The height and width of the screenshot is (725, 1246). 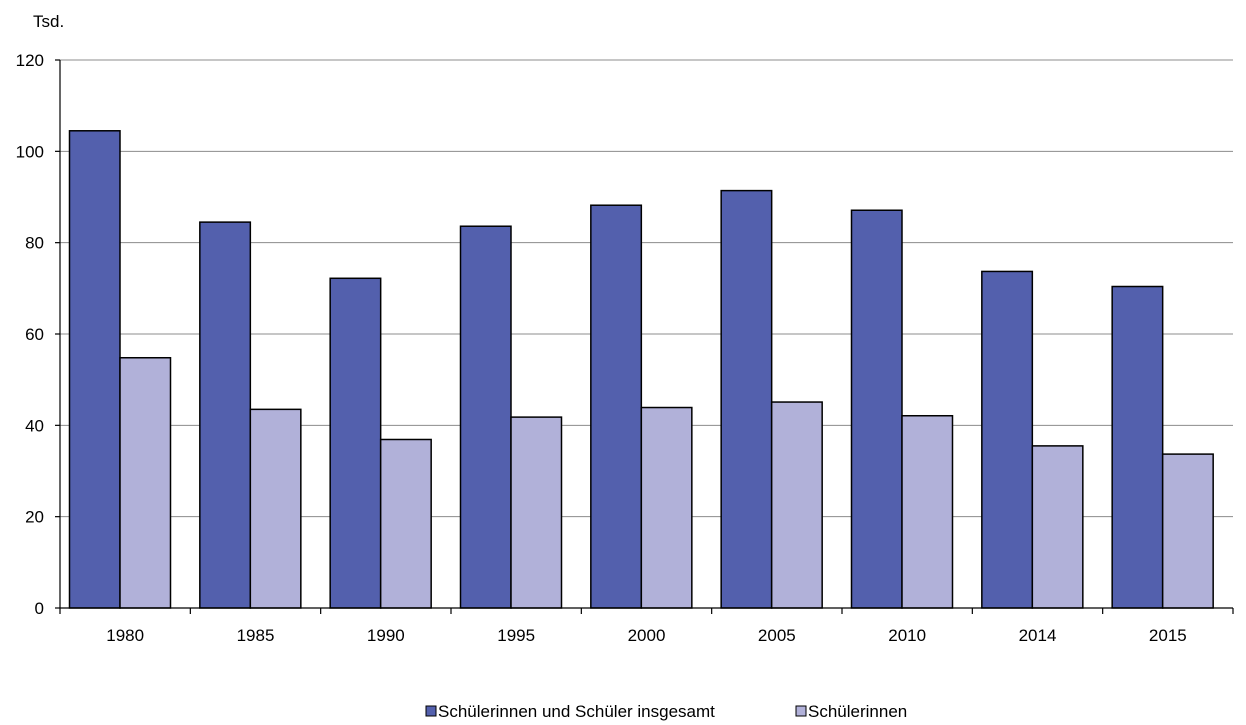 I want to click on bar-female-2010, so click(x=927, y=511).